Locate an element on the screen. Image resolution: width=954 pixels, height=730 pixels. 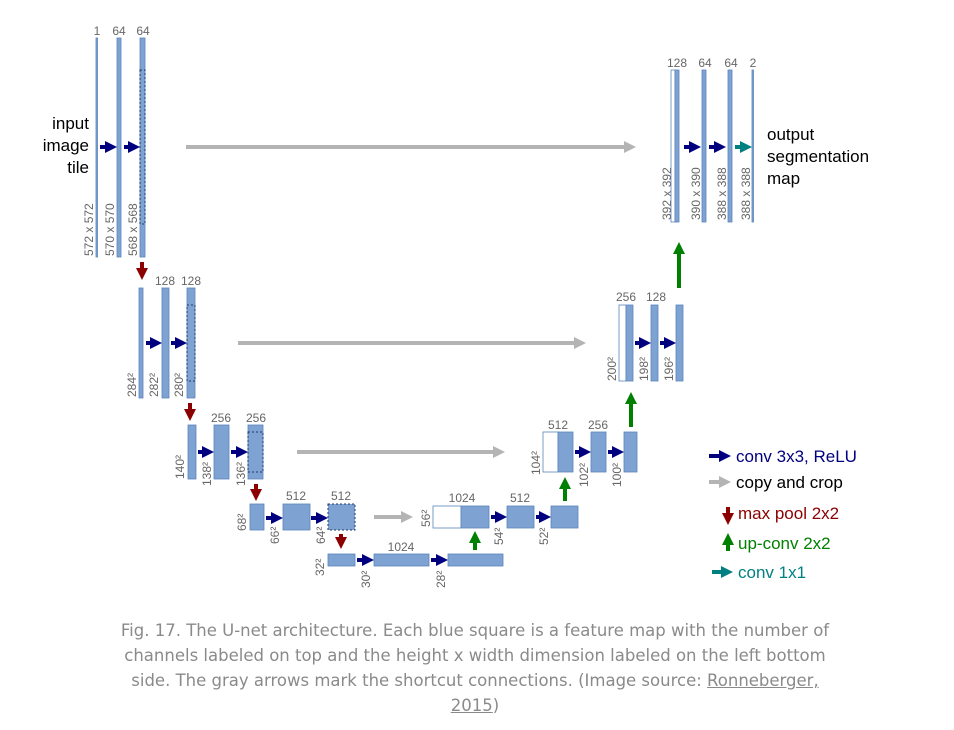
level-5-bottom: 1024 32² 30² 28² is located at coordinates (408, 559).